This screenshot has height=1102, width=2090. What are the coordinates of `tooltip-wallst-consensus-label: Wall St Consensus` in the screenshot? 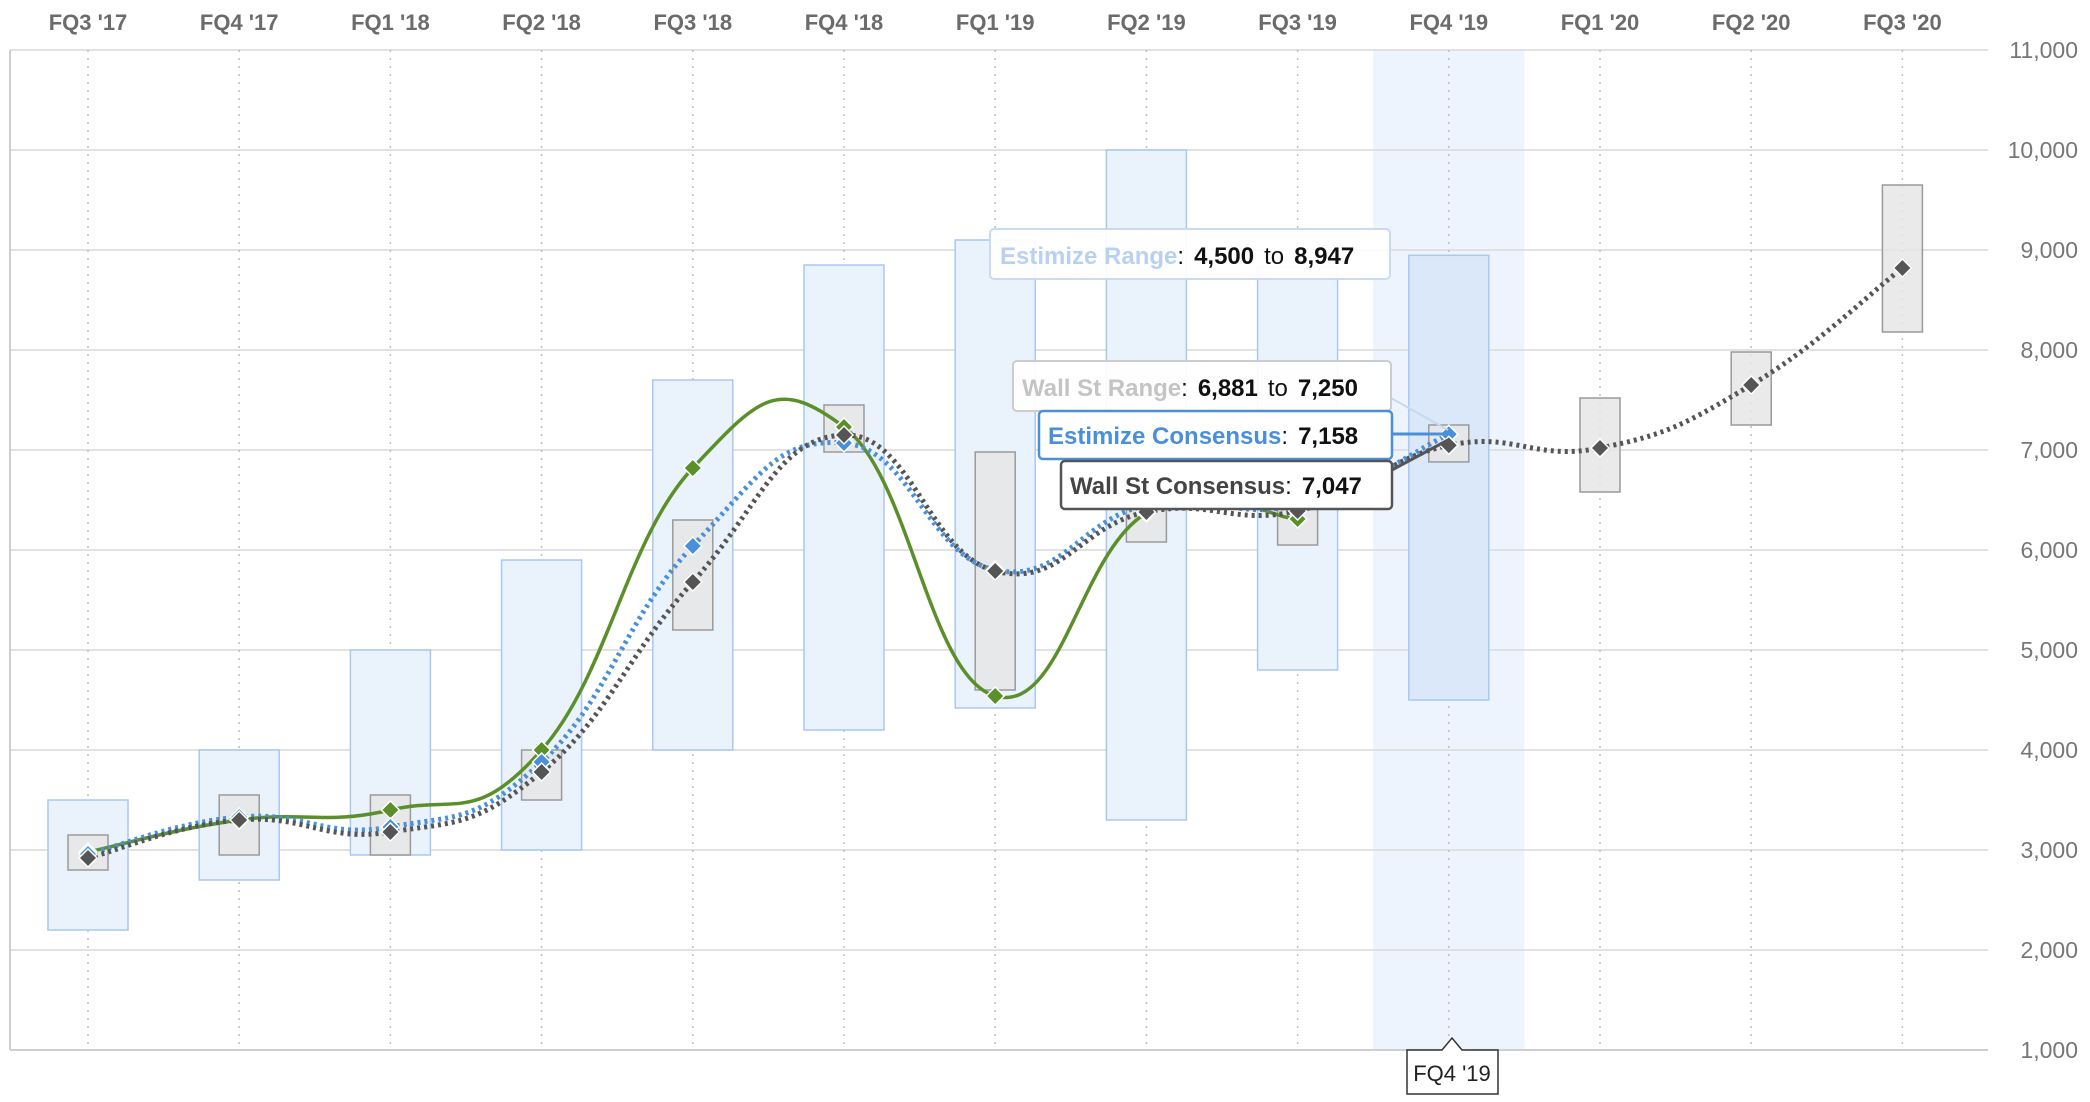 It's located at (1177, 486).